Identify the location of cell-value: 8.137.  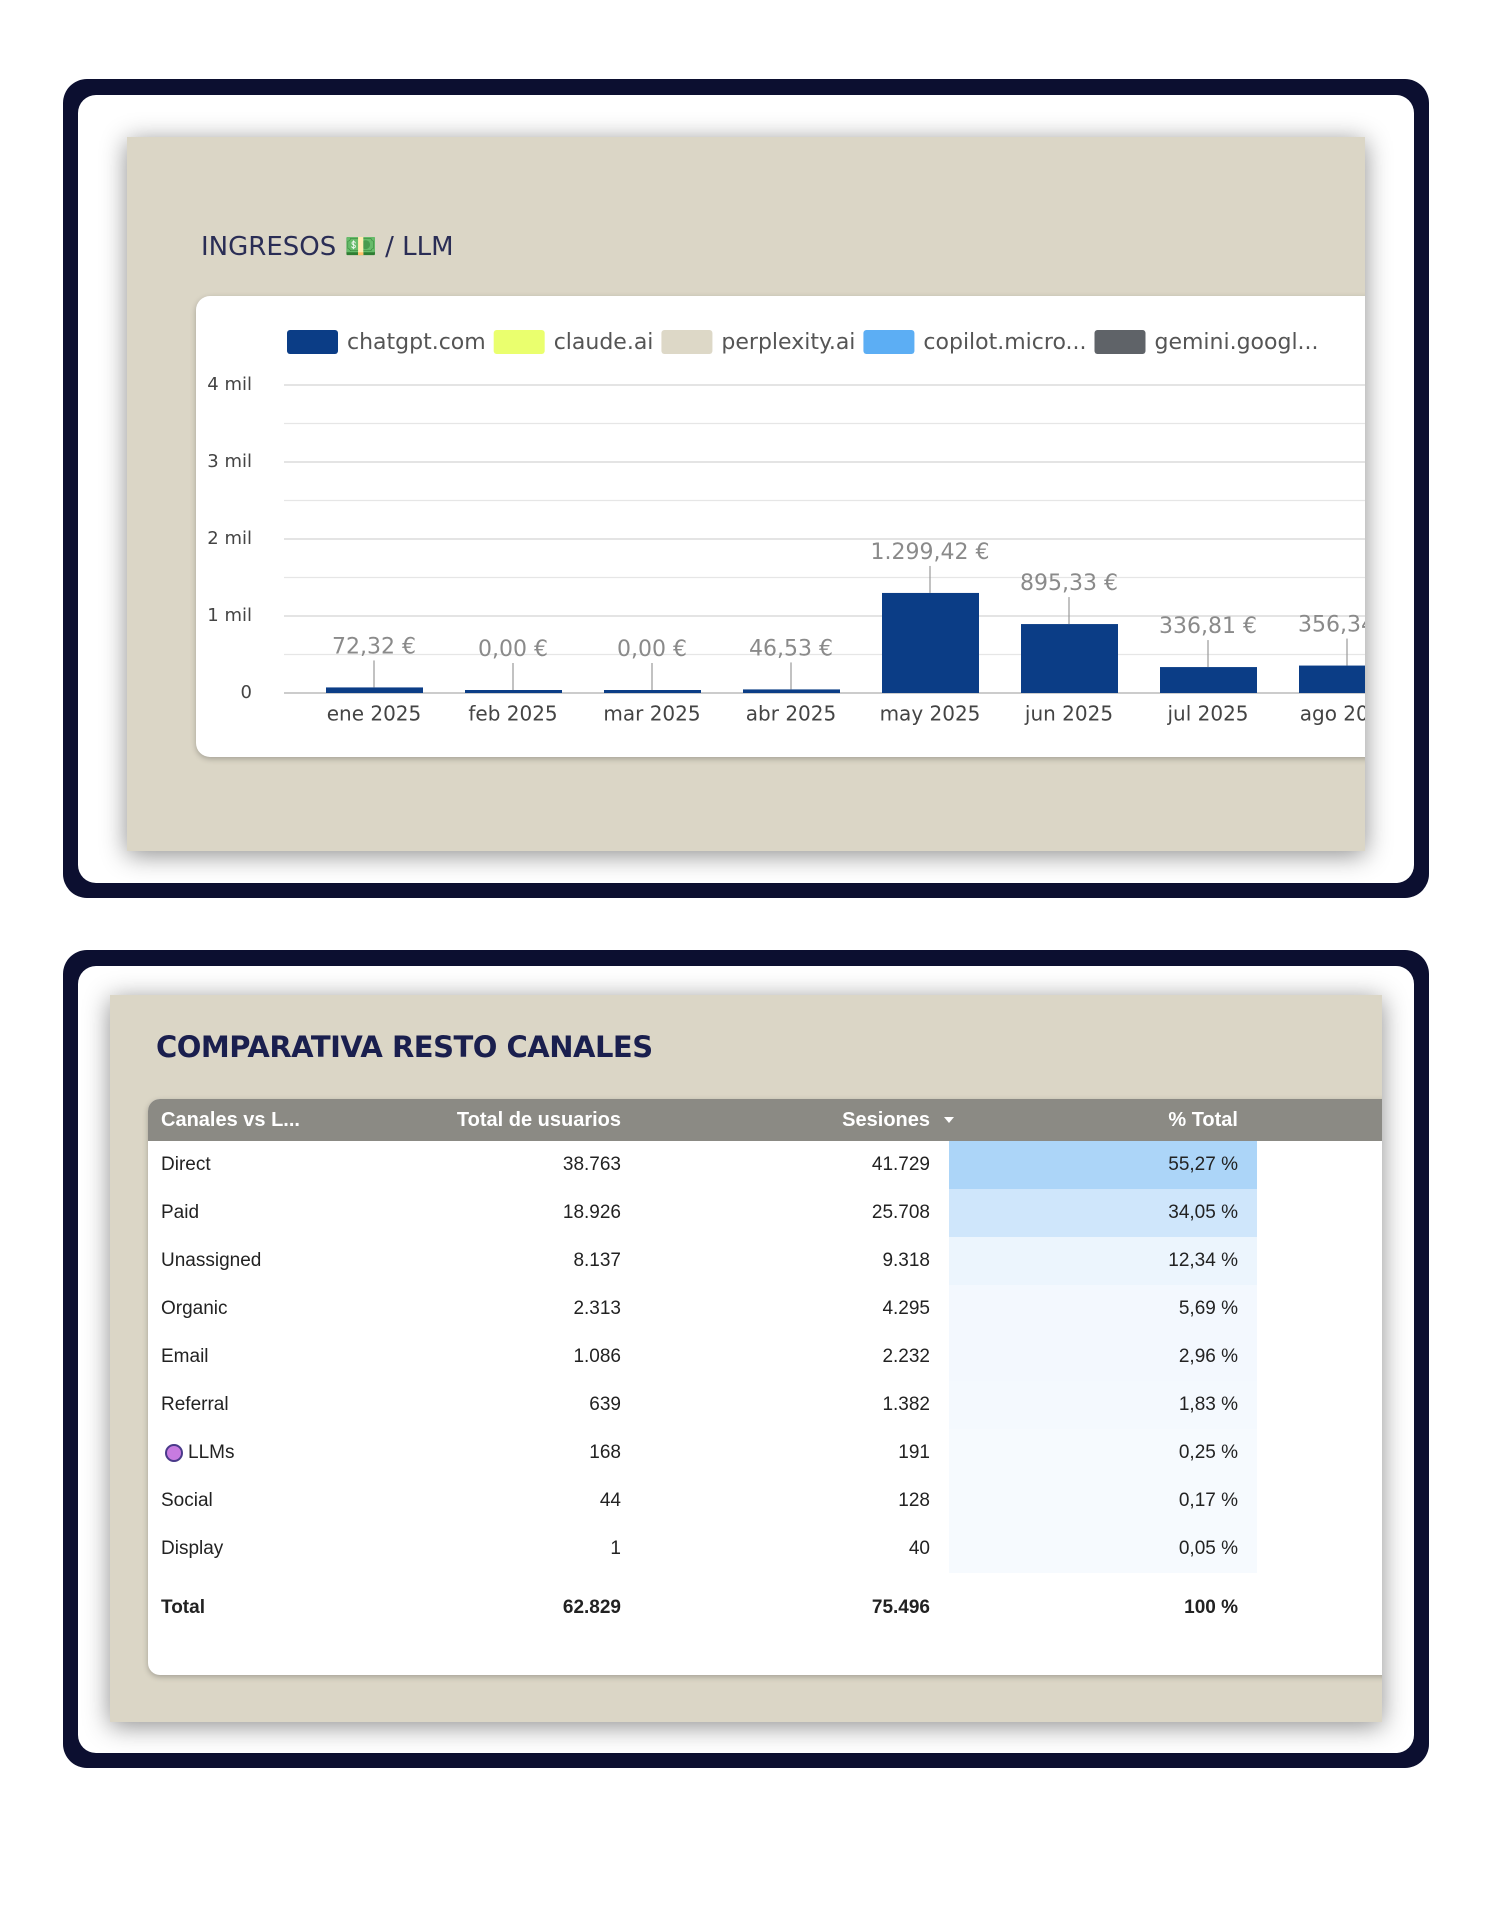
(597, 1260).